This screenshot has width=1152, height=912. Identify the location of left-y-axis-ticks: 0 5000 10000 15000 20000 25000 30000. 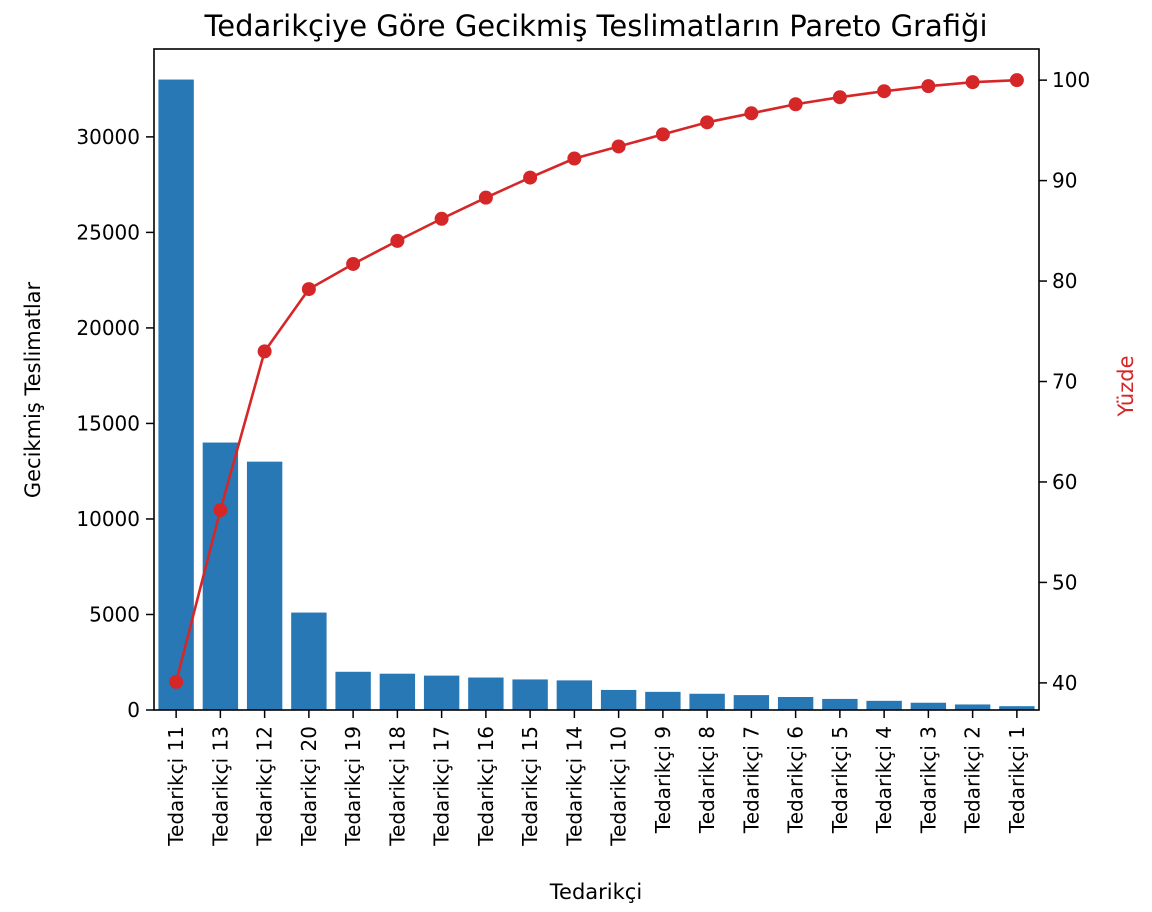
(115, 423).